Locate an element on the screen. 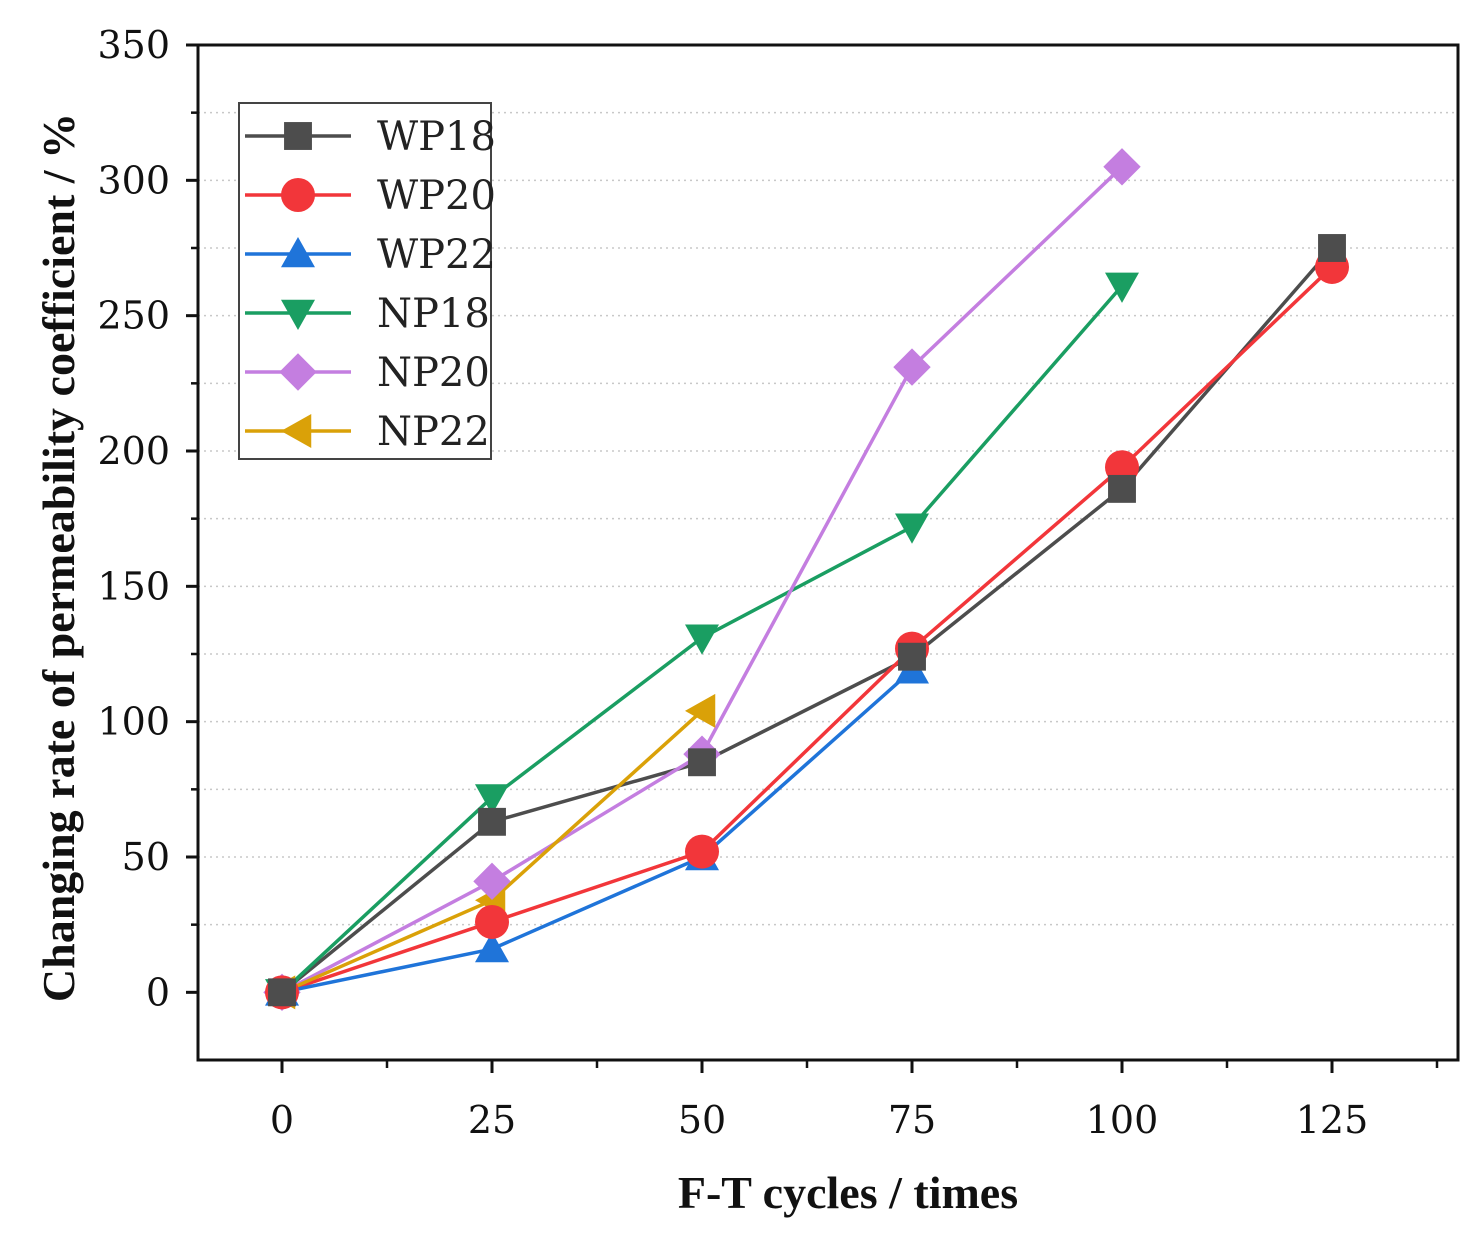 This screenshot has width=1484, height=1250. legend-label: WP20 is located at coordinates (436, 196).